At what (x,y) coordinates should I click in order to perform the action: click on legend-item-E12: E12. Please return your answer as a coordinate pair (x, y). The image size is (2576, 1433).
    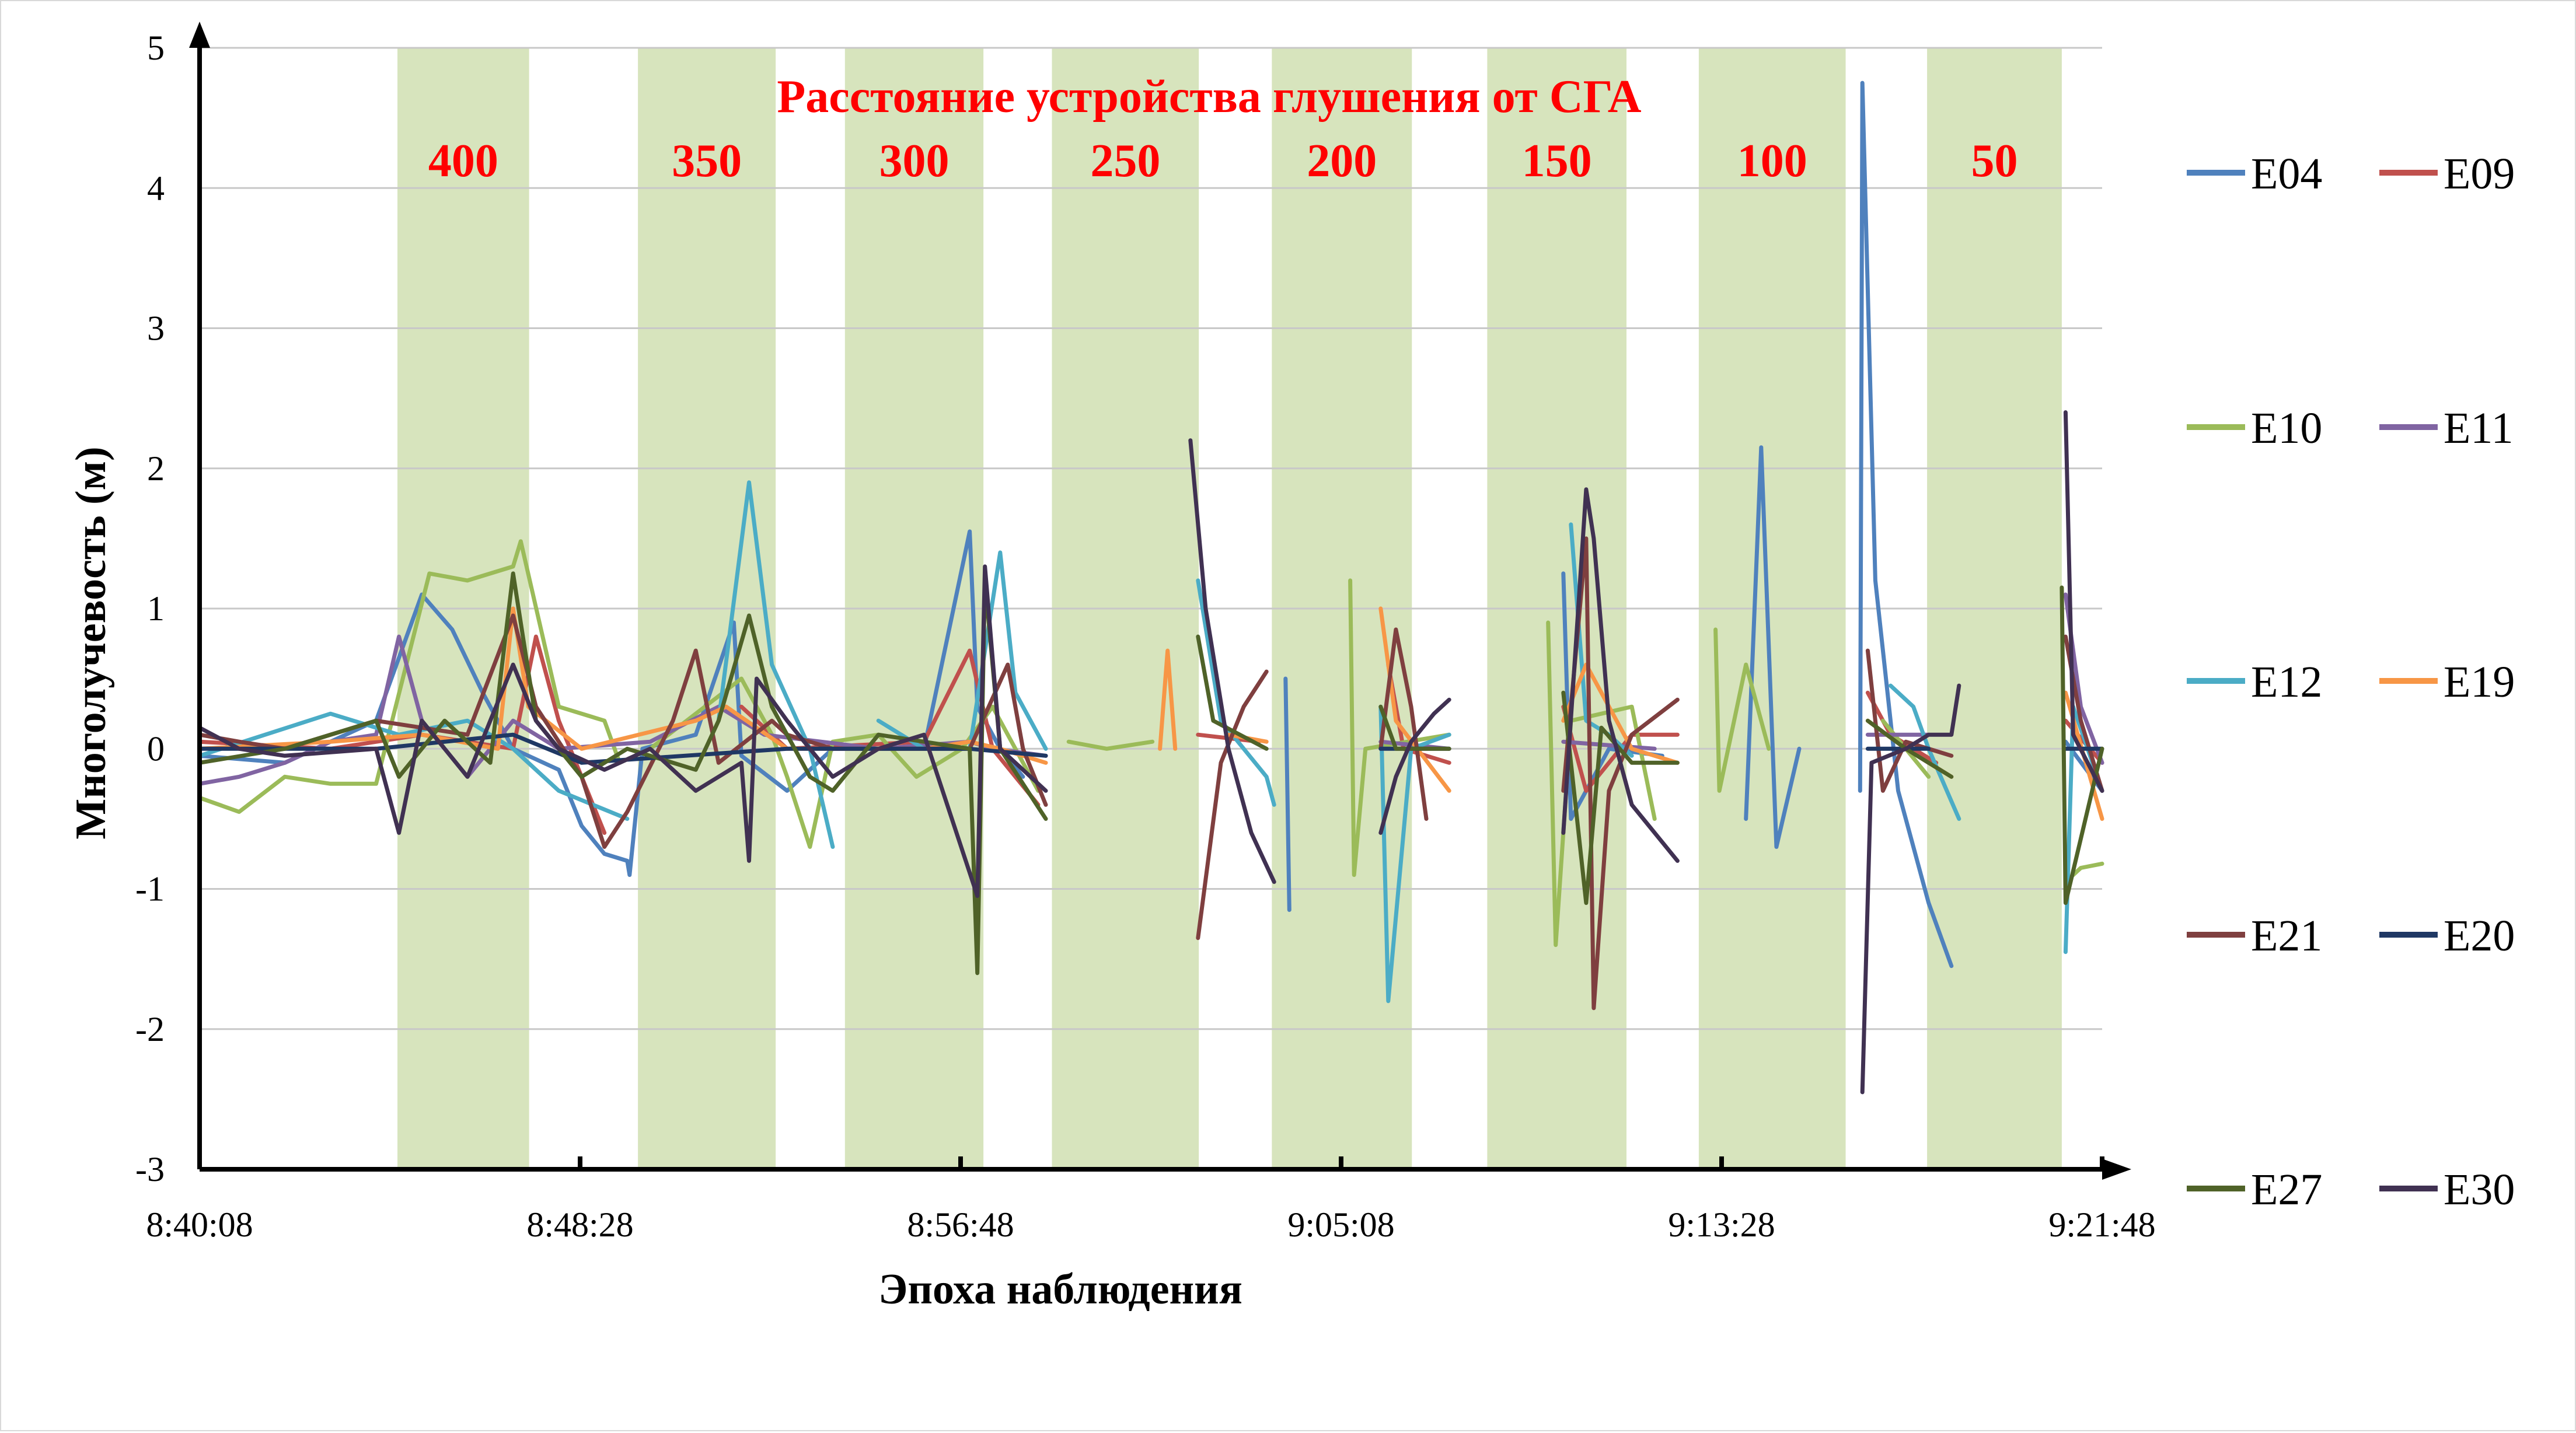
    Looking at the image, I should click on (2254, 682).